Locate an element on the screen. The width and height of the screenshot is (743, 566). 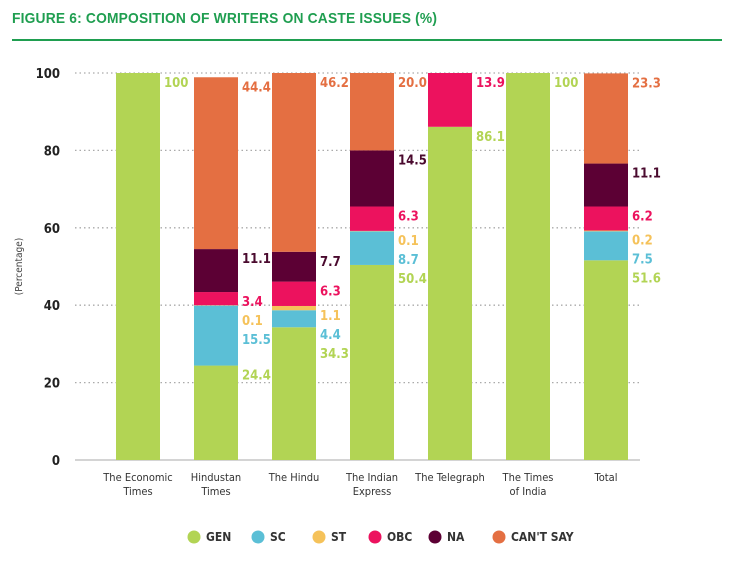
data-label: 1.1 is located at coordinates (330, 316).